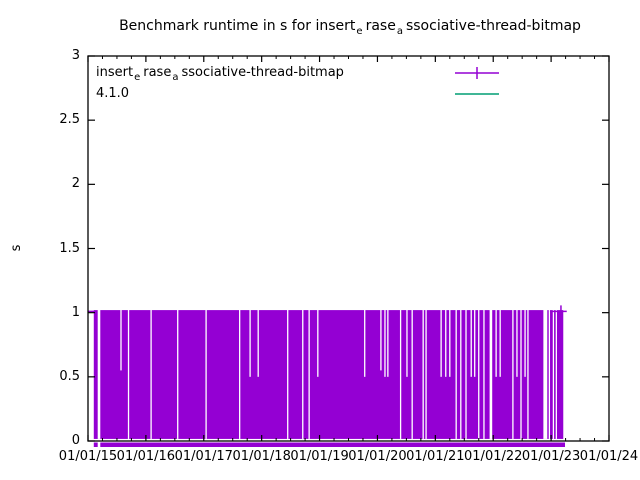  Describe the element at coordinates (551, 456) in the screenshot. I see `x-tick-label: 01/01/23` at that location.